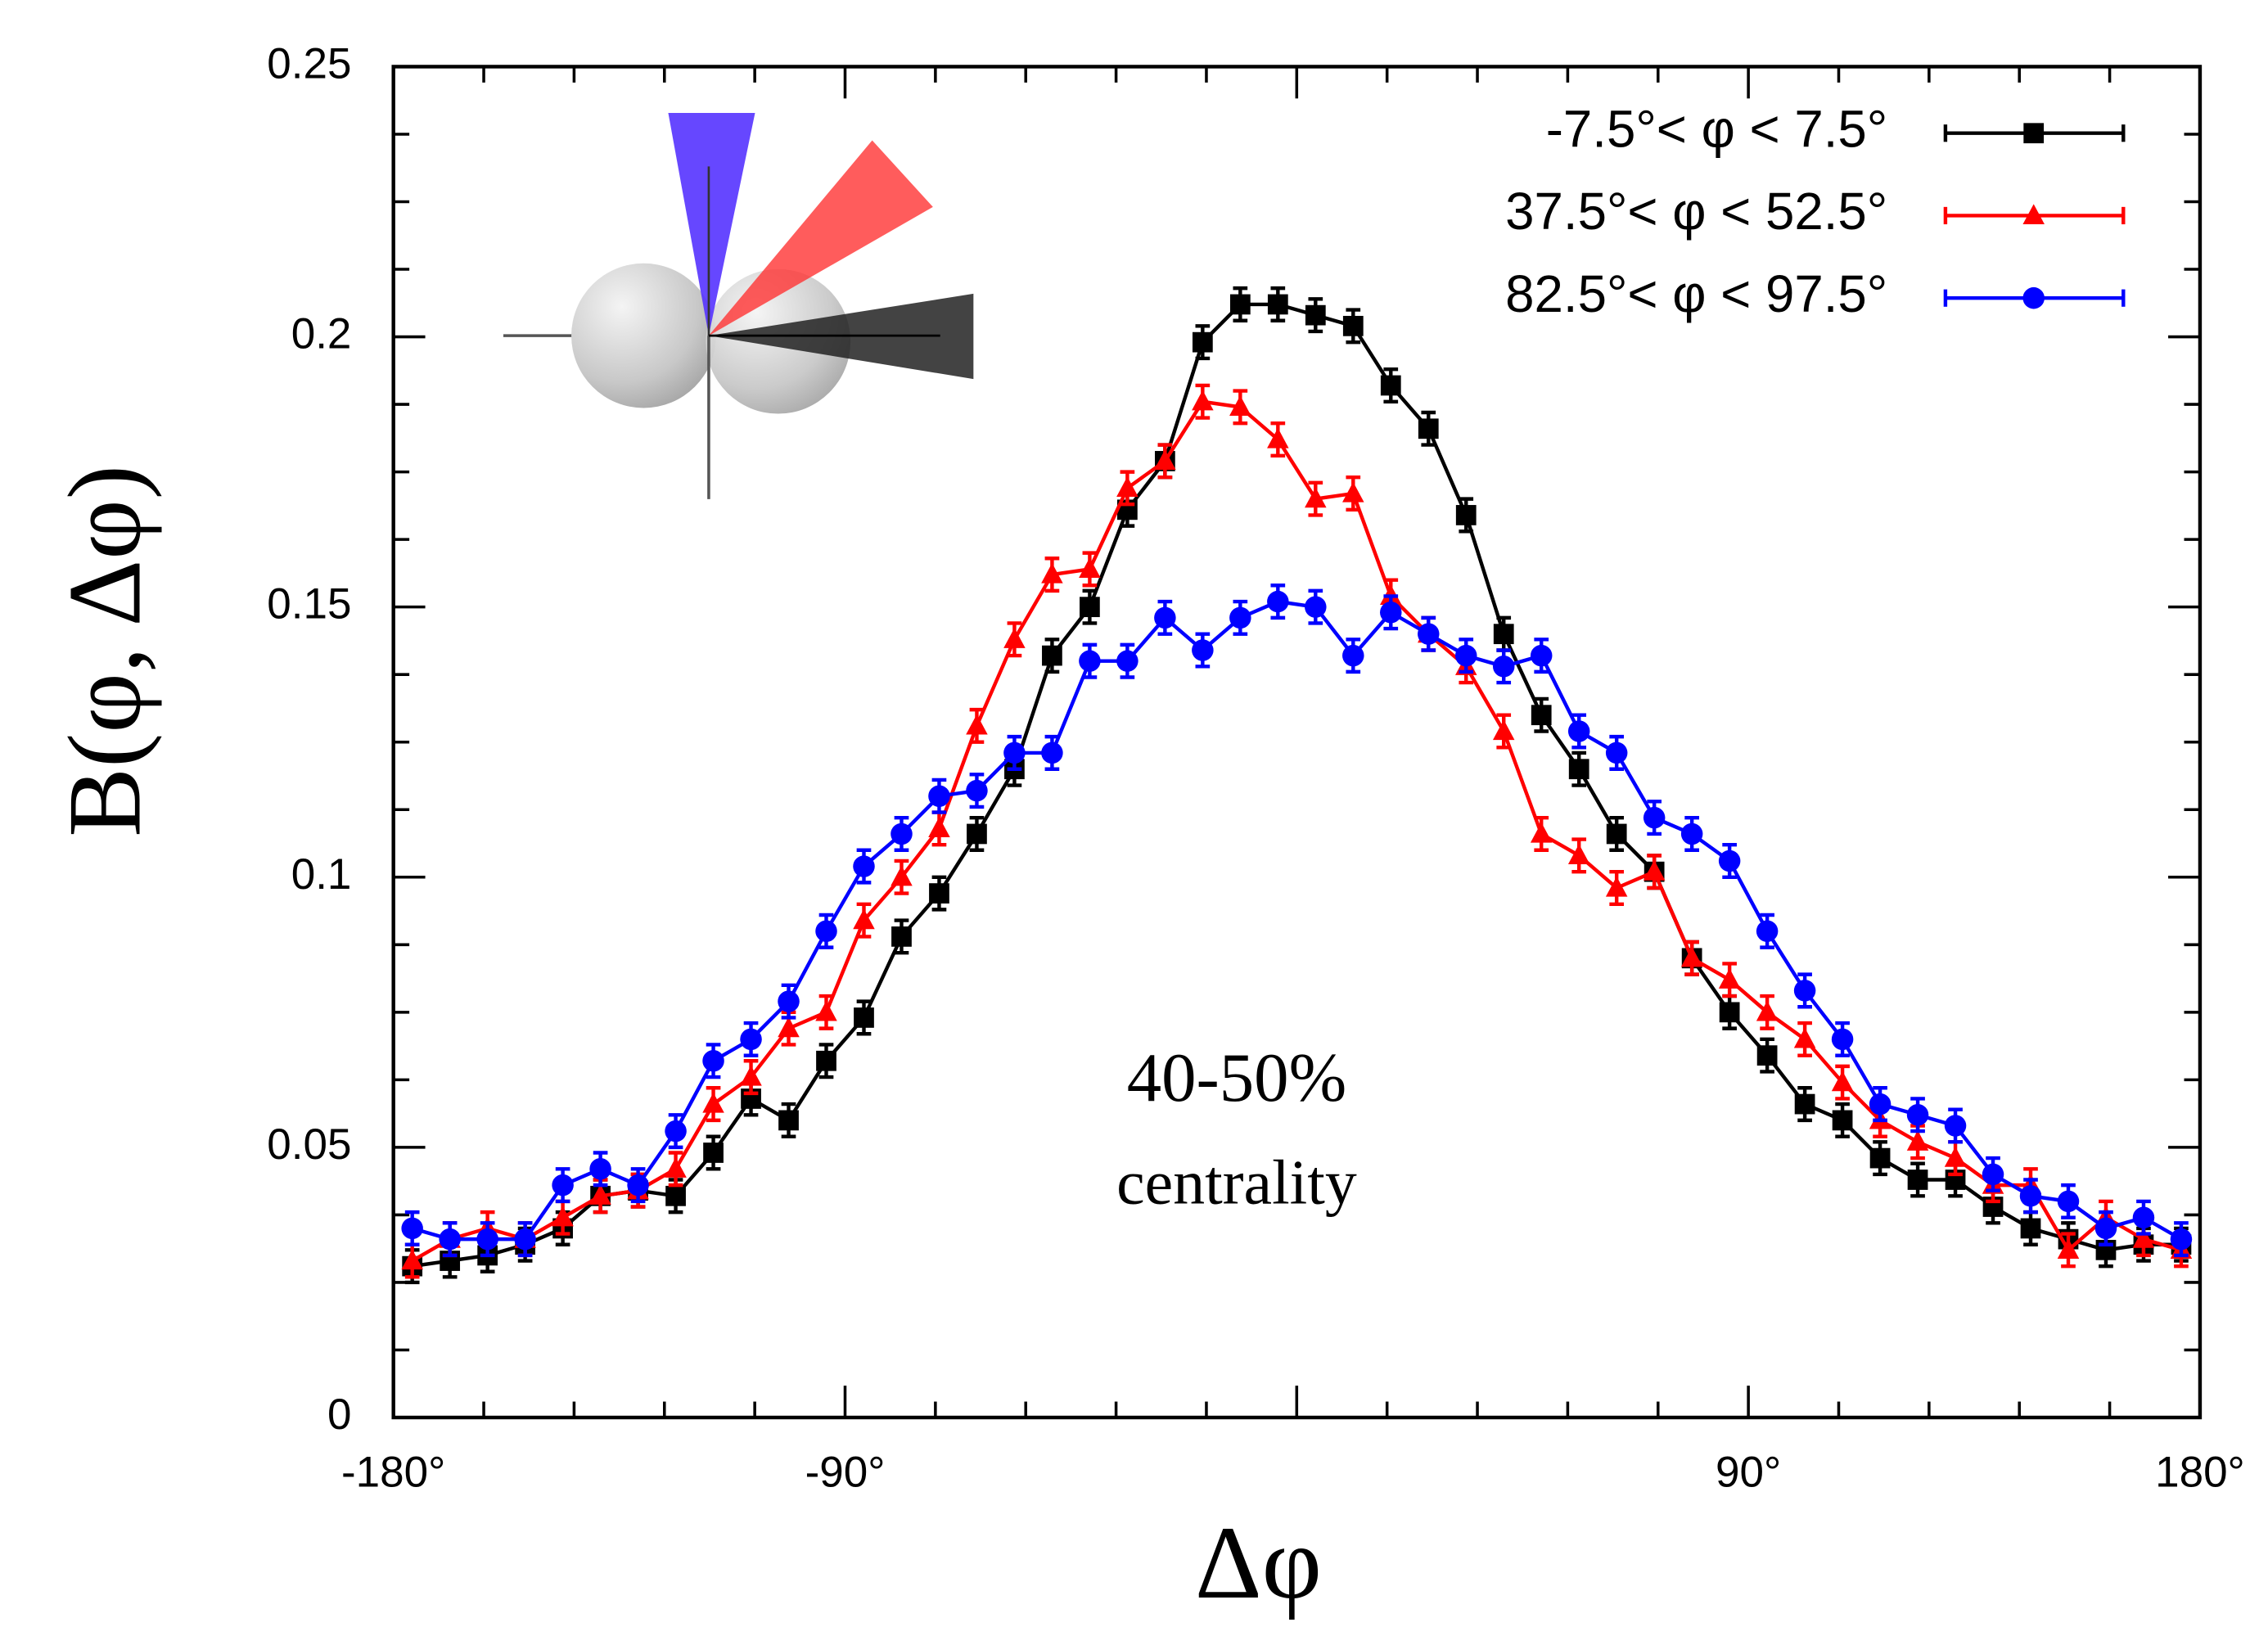  I want to click on x-tick-label: -180°, so click(393, 1473).